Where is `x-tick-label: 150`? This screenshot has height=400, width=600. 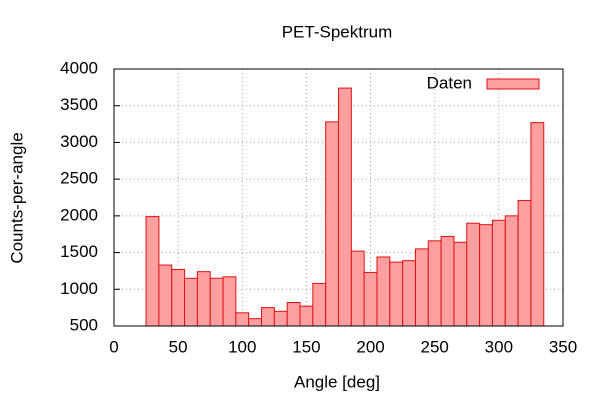
x-tick-label: 150 is located at coordinates (306, 346).